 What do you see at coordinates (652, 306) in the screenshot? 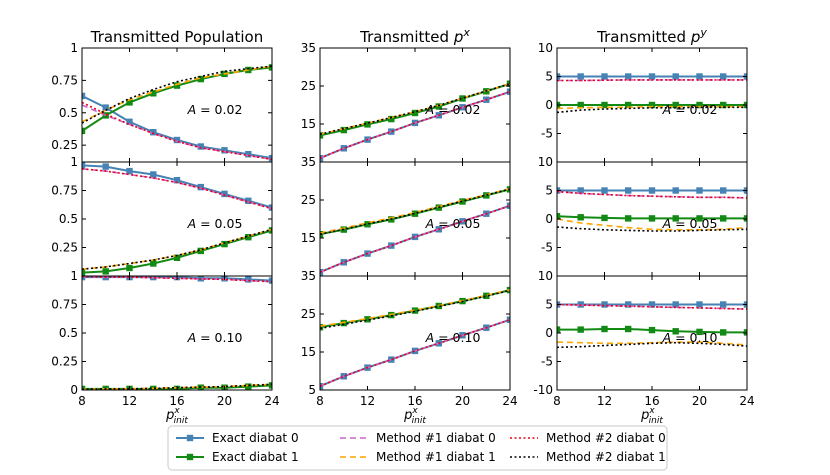
I see `series-line-m2d0` at bounding box center [652, 306].